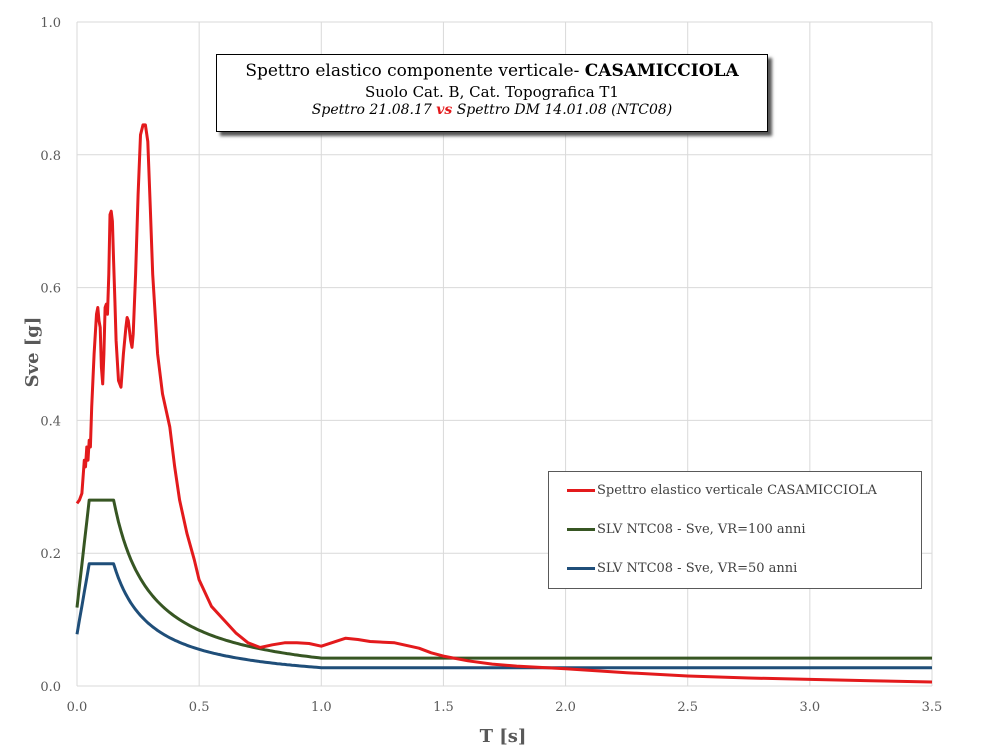 This screenshot has width=981, height=751. What do you see at coordinates (443, 707) in the screenshot?
I see `x-tick-label: 1.5` at bounding box center [443, 707].